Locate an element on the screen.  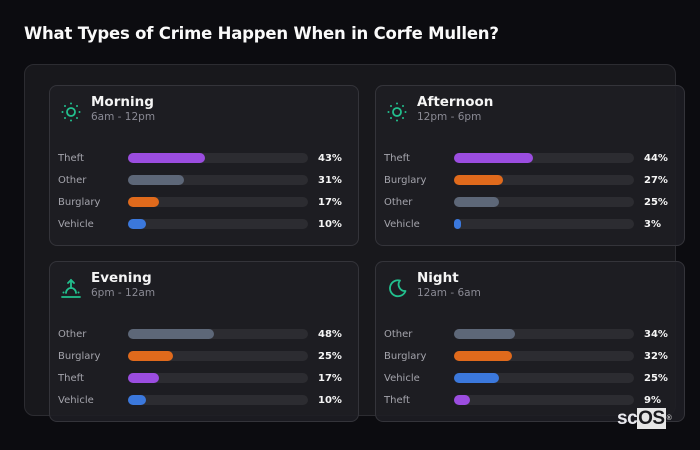
card-title: Morning is located at coordinates (122, 102).